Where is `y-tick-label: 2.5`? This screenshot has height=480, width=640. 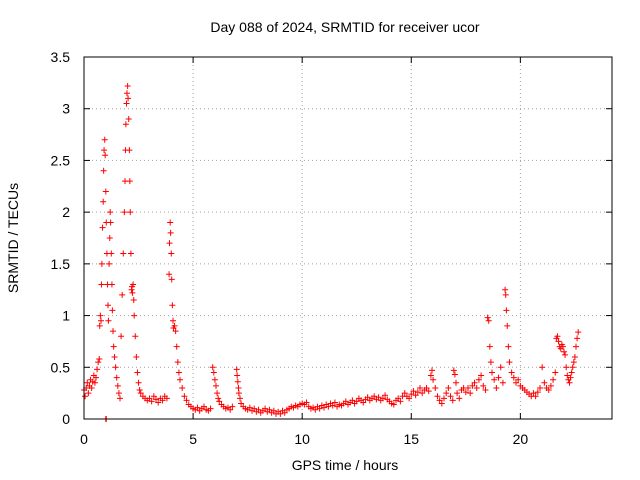 y-tick-label: 2.5 is located at coordinates (61, 160).